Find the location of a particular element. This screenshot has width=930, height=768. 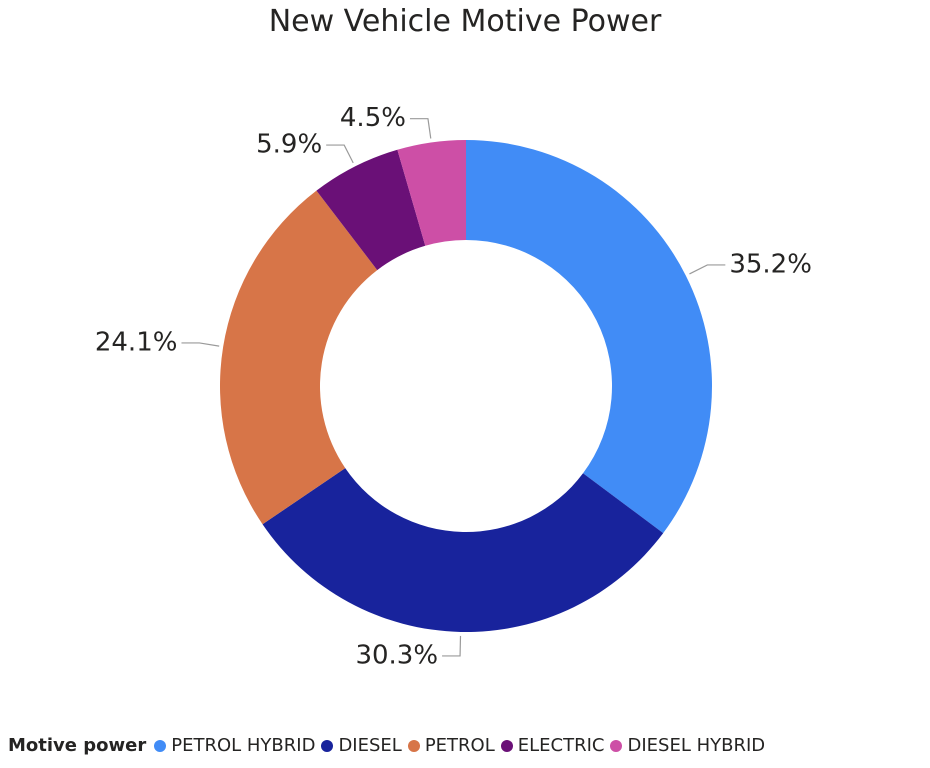

data-label-diesel-hybrid: 4.5% is located at coordinates (373, 118).